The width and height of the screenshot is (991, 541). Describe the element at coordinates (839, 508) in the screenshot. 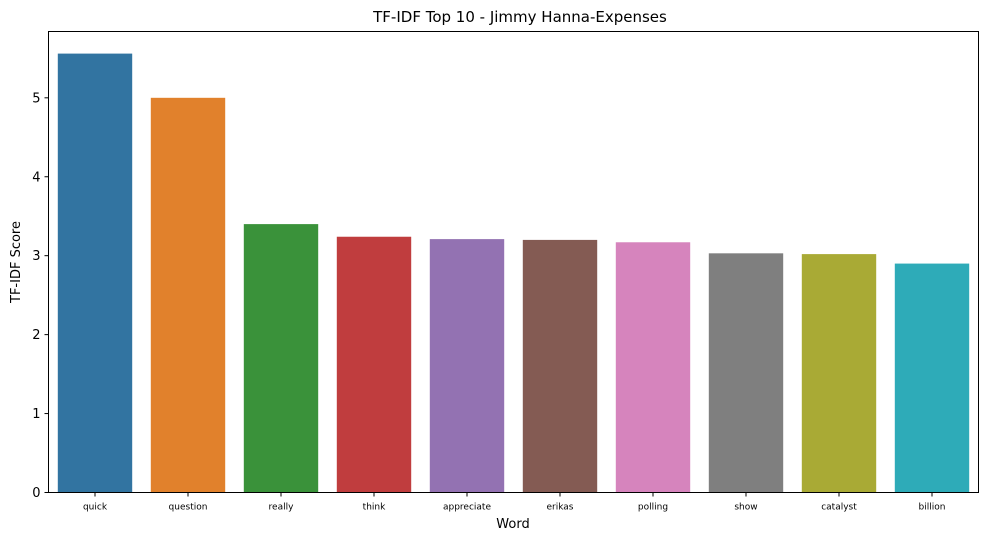

I see `x-tick-label: catalyst` at that location.